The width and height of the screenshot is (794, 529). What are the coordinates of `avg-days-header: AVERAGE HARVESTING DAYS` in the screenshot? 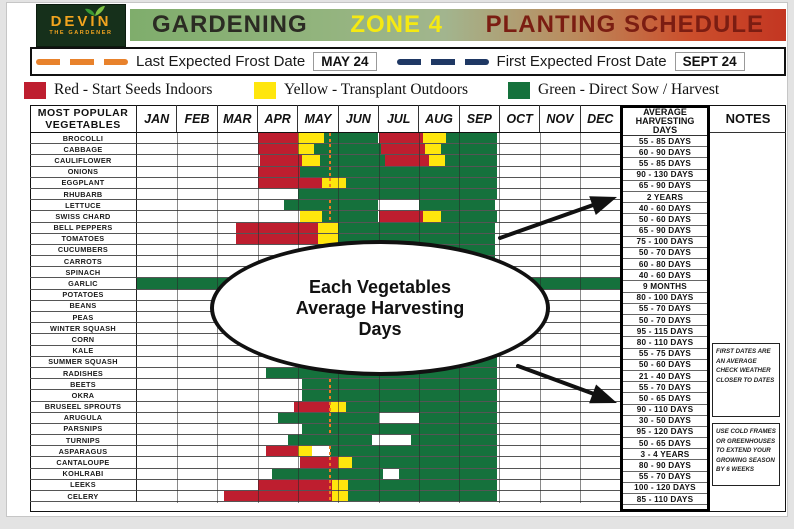 It's located at (665, 122).